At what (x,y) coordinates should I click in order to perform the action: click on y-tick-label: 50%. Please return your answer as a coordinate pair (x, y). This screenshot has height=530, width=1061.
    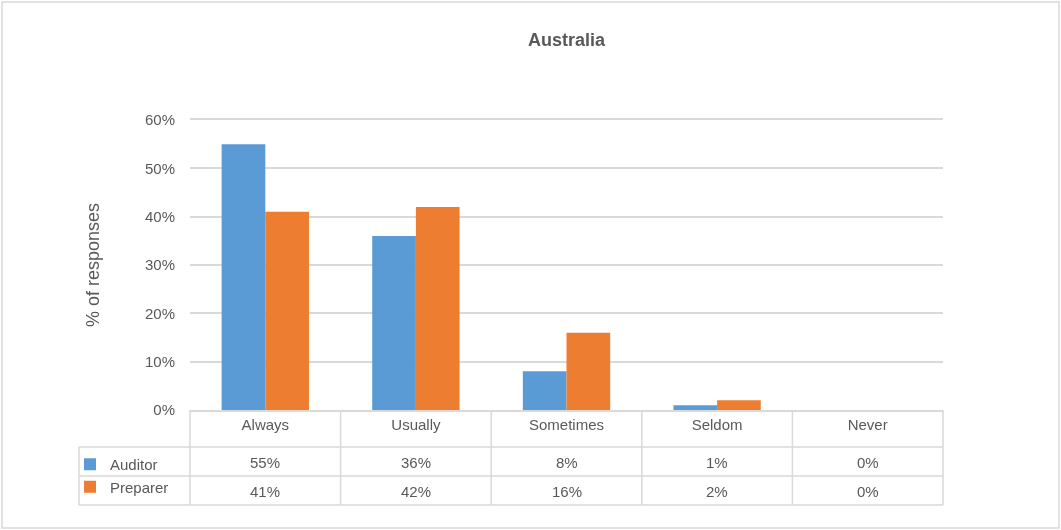
    Looking at the image, I should click on (159, 168).